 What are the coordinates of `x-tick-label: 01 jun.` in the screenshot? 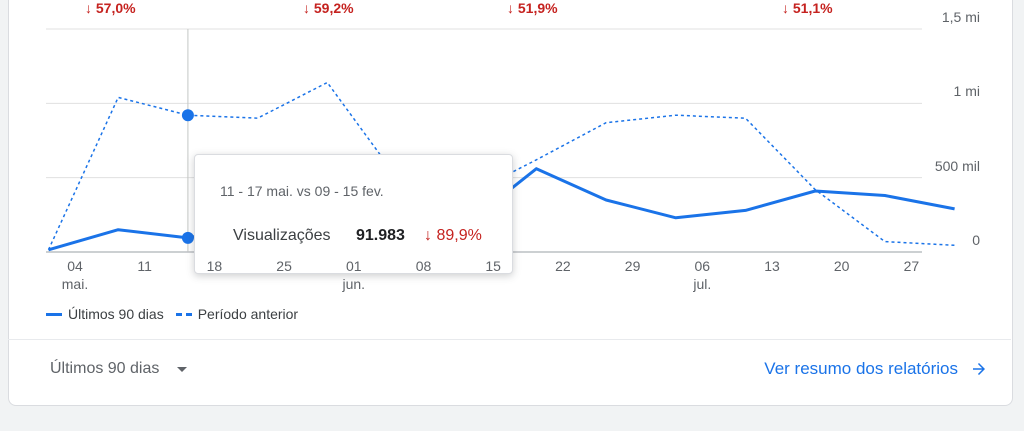 It's located at (354, 275).